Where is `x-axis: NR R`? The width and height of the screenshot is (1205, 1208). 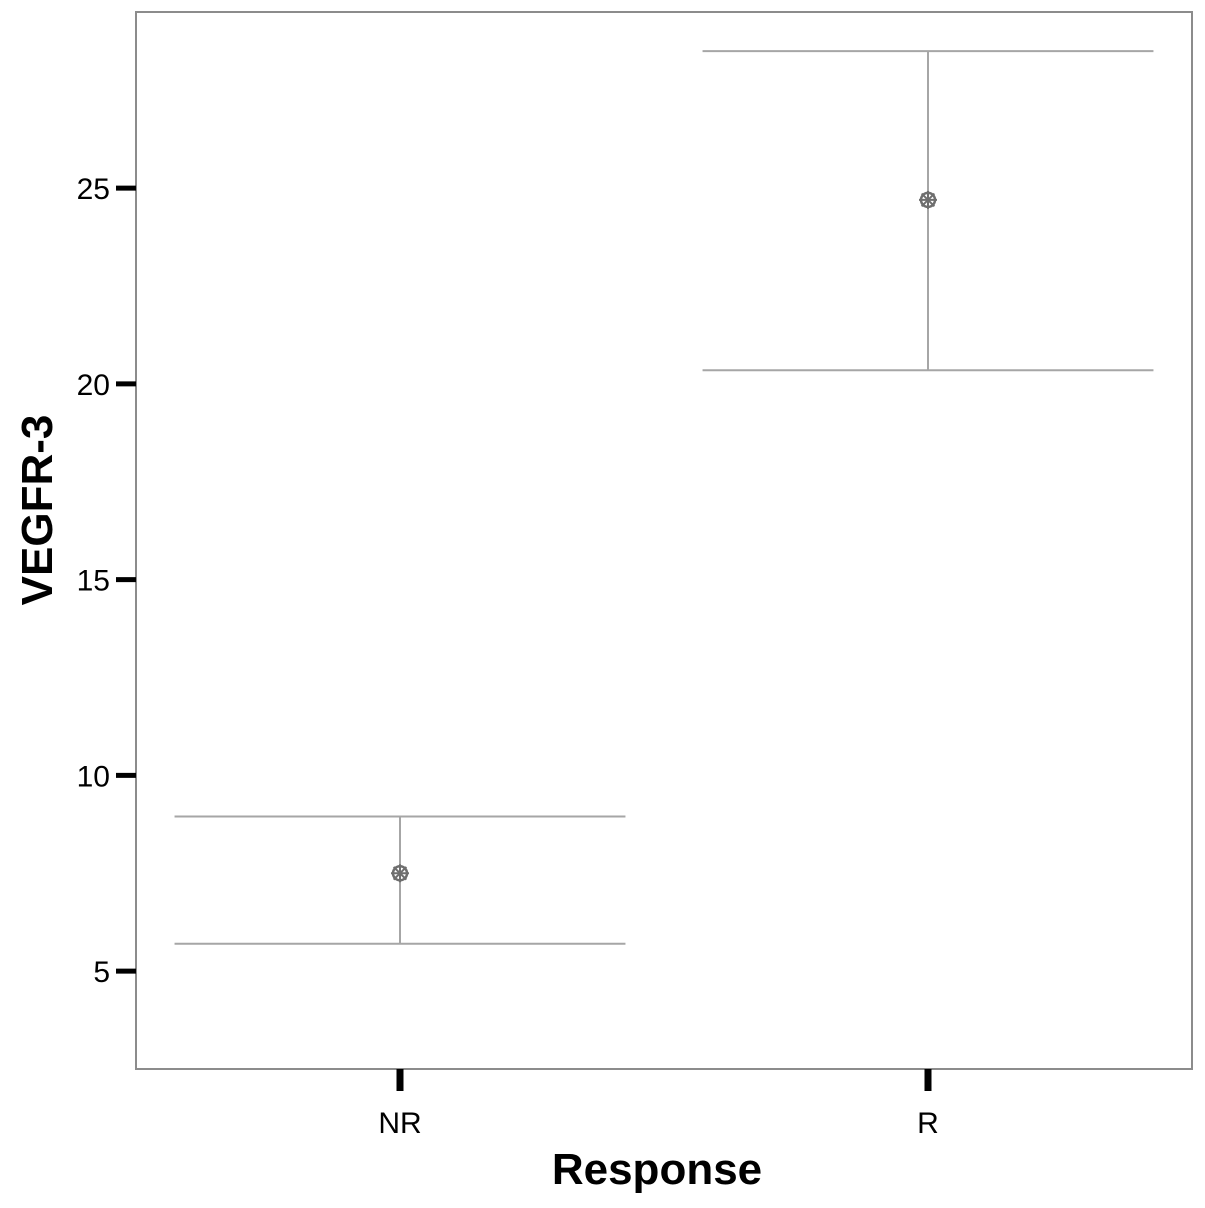 x-axis: NR R is located at coordinates (658, 1104).